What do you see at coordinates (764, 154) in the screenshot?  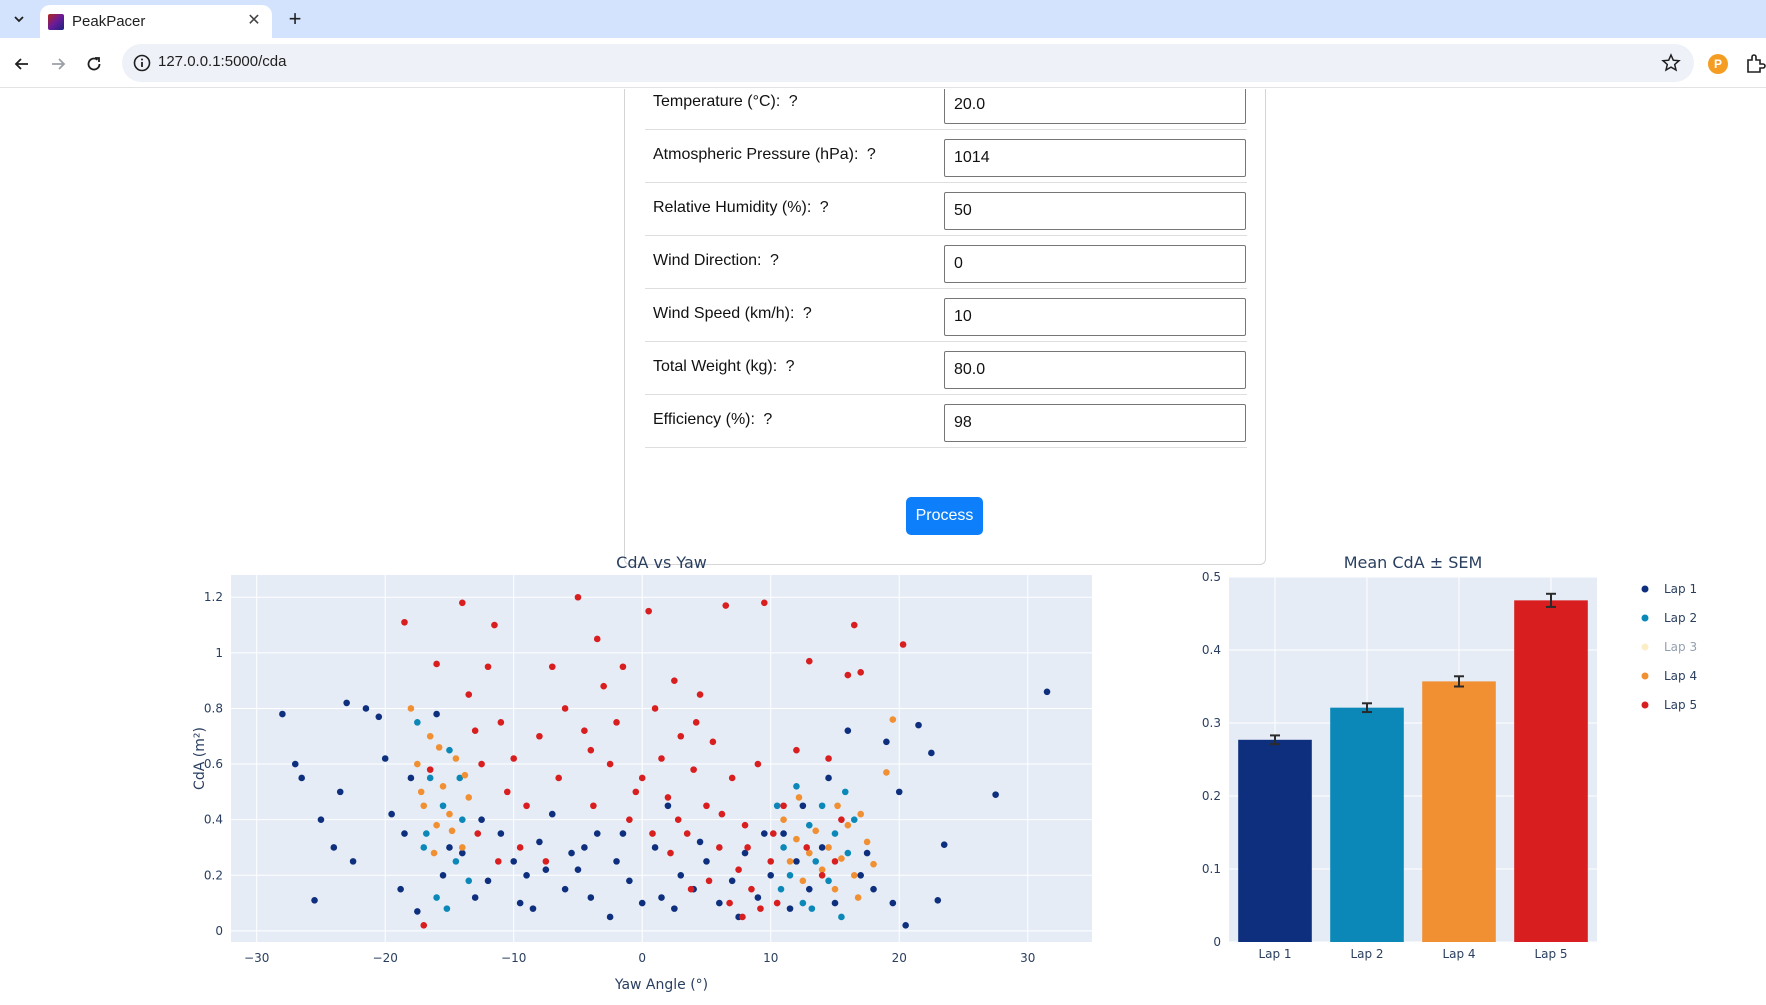 I see `field-label: Atmospheric Pressure (hPa): ?` at bounding box center [764, 154].